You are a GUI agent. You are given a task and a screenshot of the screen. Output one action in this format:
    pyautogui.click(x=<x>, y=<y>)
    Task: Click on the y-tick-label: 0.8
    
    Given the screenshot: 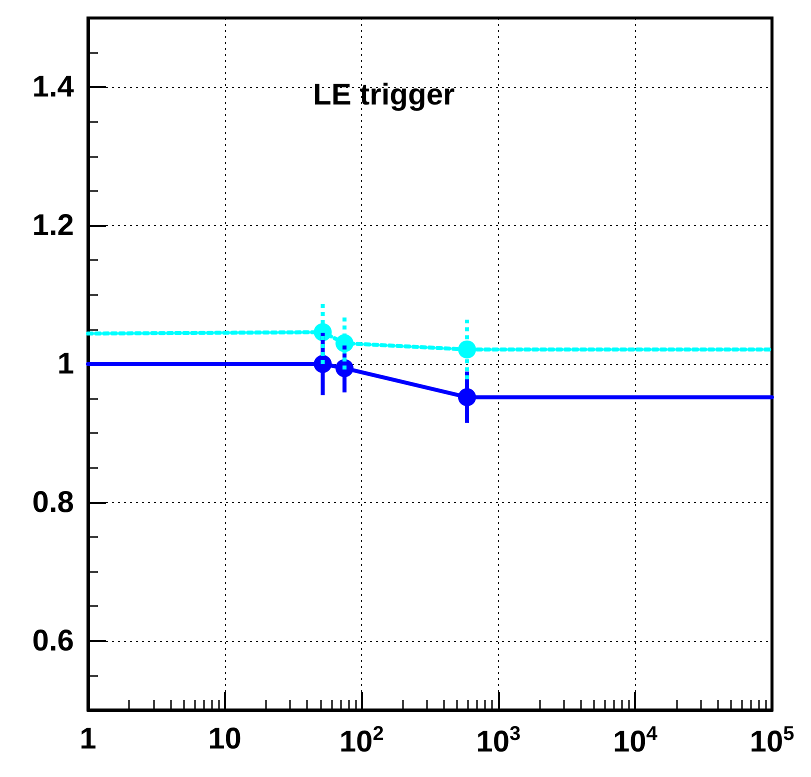 What is the action you would take?
    pyautogui.click(x=53, y=502)
    